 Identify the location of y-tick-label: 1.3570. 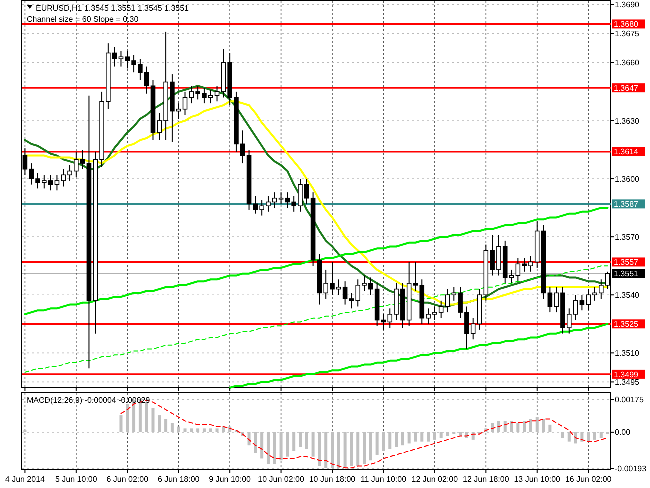
(627, 237).